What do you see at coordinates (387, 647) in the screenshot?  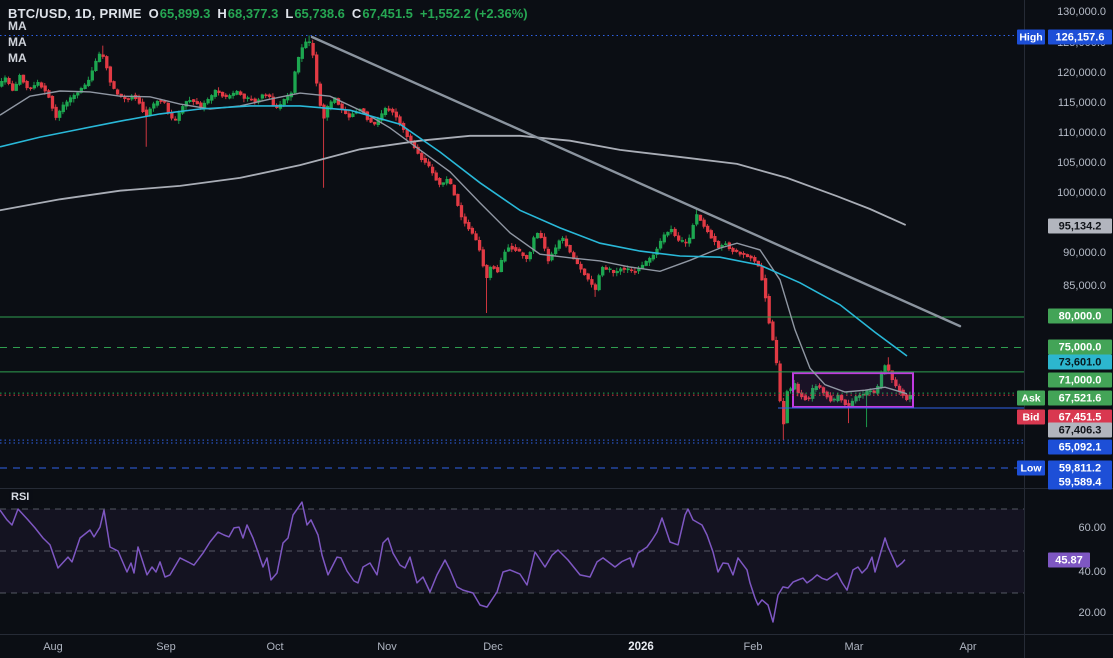 I see `time-axis-label-nov: Nov` at bounding box center [387, 647].